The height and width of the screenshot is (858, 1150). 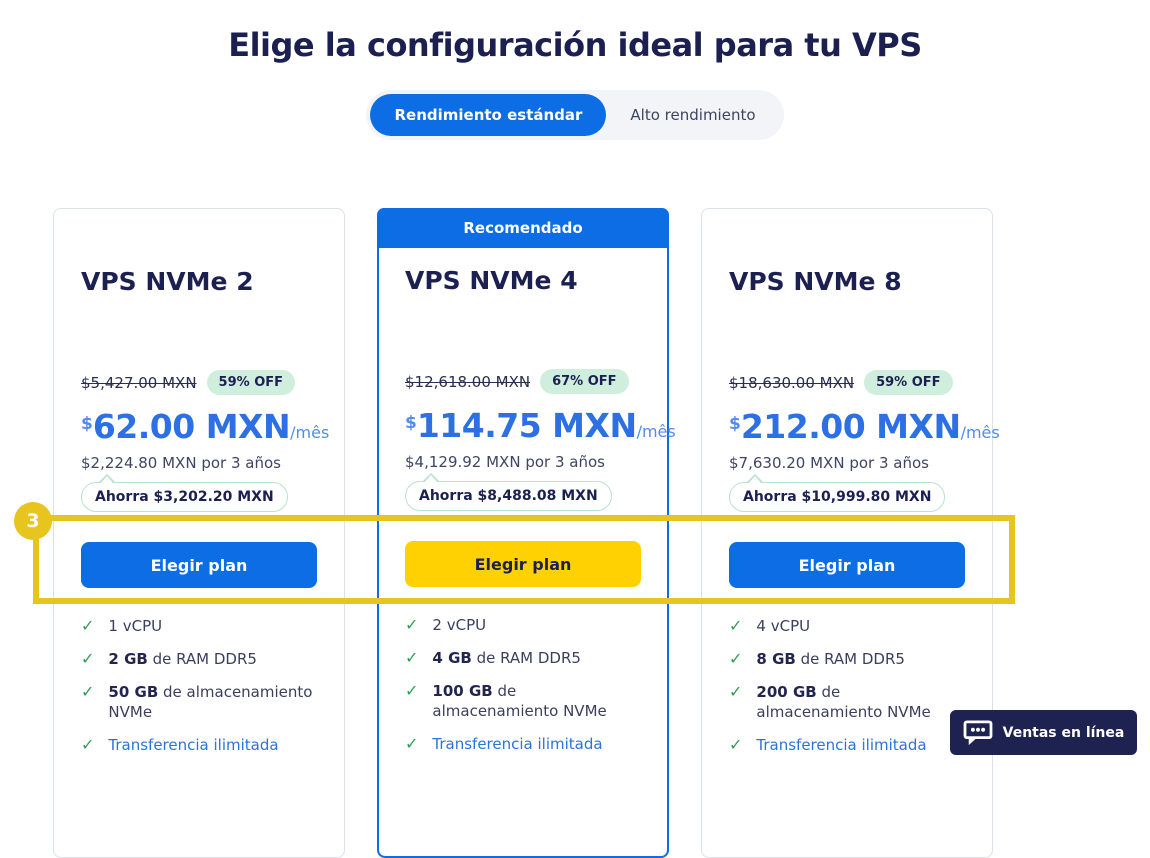 I want to click on feature-label: 4 GB de RAM DDR5, so click(x=506, y=658).